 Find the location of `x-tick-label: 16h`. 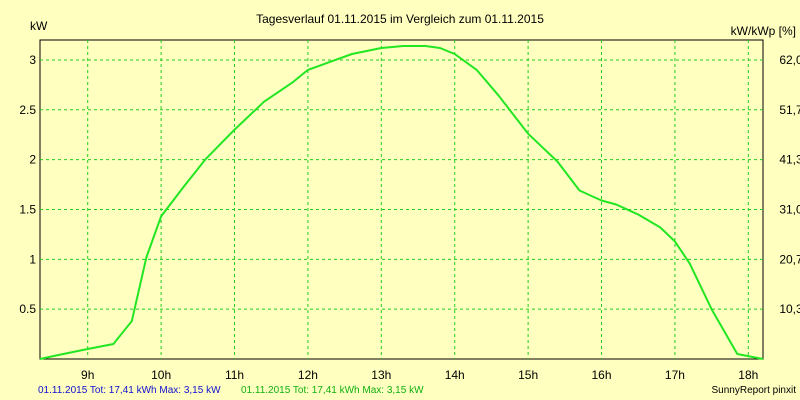

x-tick-label: 16h is located at coordinates (602, 375).